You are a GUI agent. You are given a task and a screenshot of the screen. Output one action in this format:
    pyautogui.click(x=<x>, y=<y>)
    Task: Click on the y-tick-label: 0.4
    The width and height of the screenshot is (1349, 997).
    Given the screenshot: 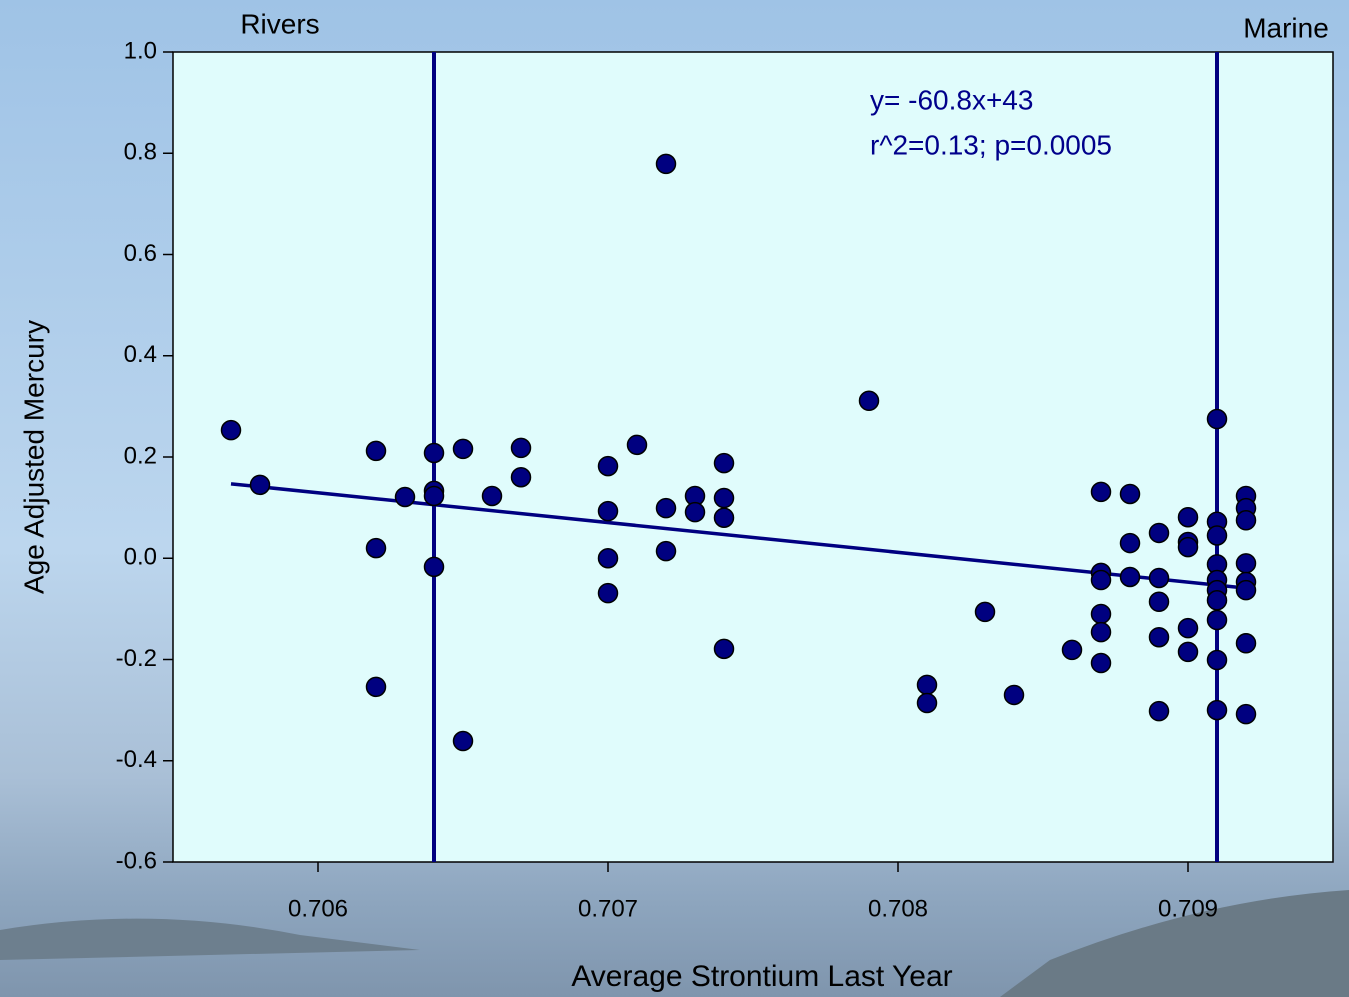 What is the action you would take?
    pyautogui.click(x=140, y=354)
    